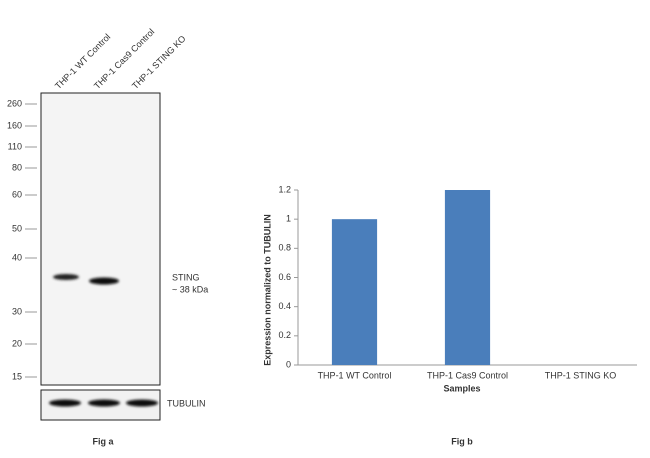 The height and width of the screenshot is (458, 650). Describe the element at coordinates (186, 277) in the screenshot. I see `band-label: STING` at that location.